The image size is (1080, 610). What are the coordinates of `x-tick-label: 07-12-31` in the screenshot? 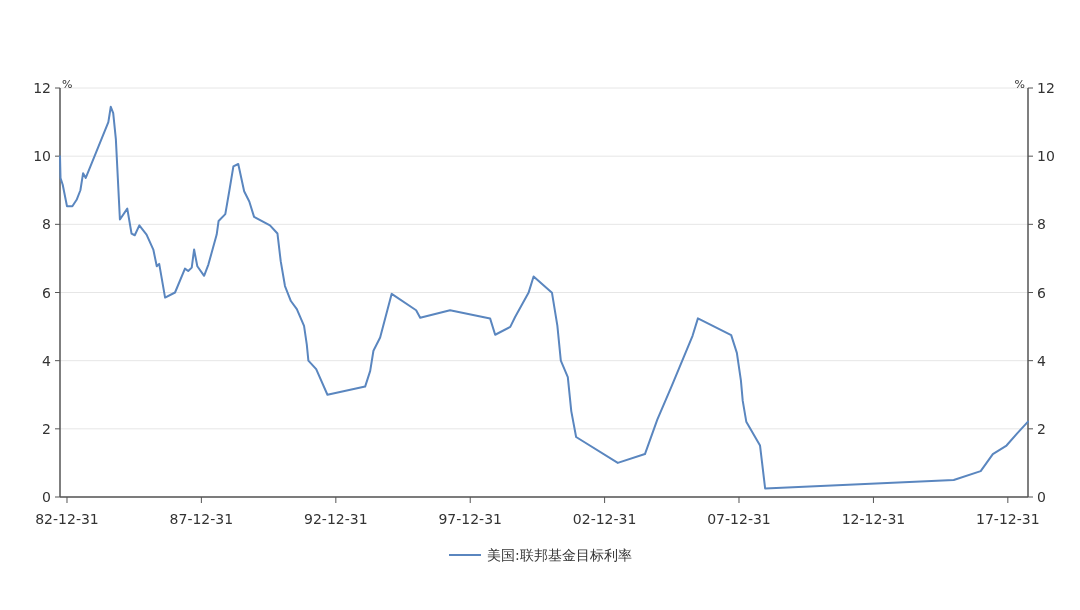 It's located at (739, 519).